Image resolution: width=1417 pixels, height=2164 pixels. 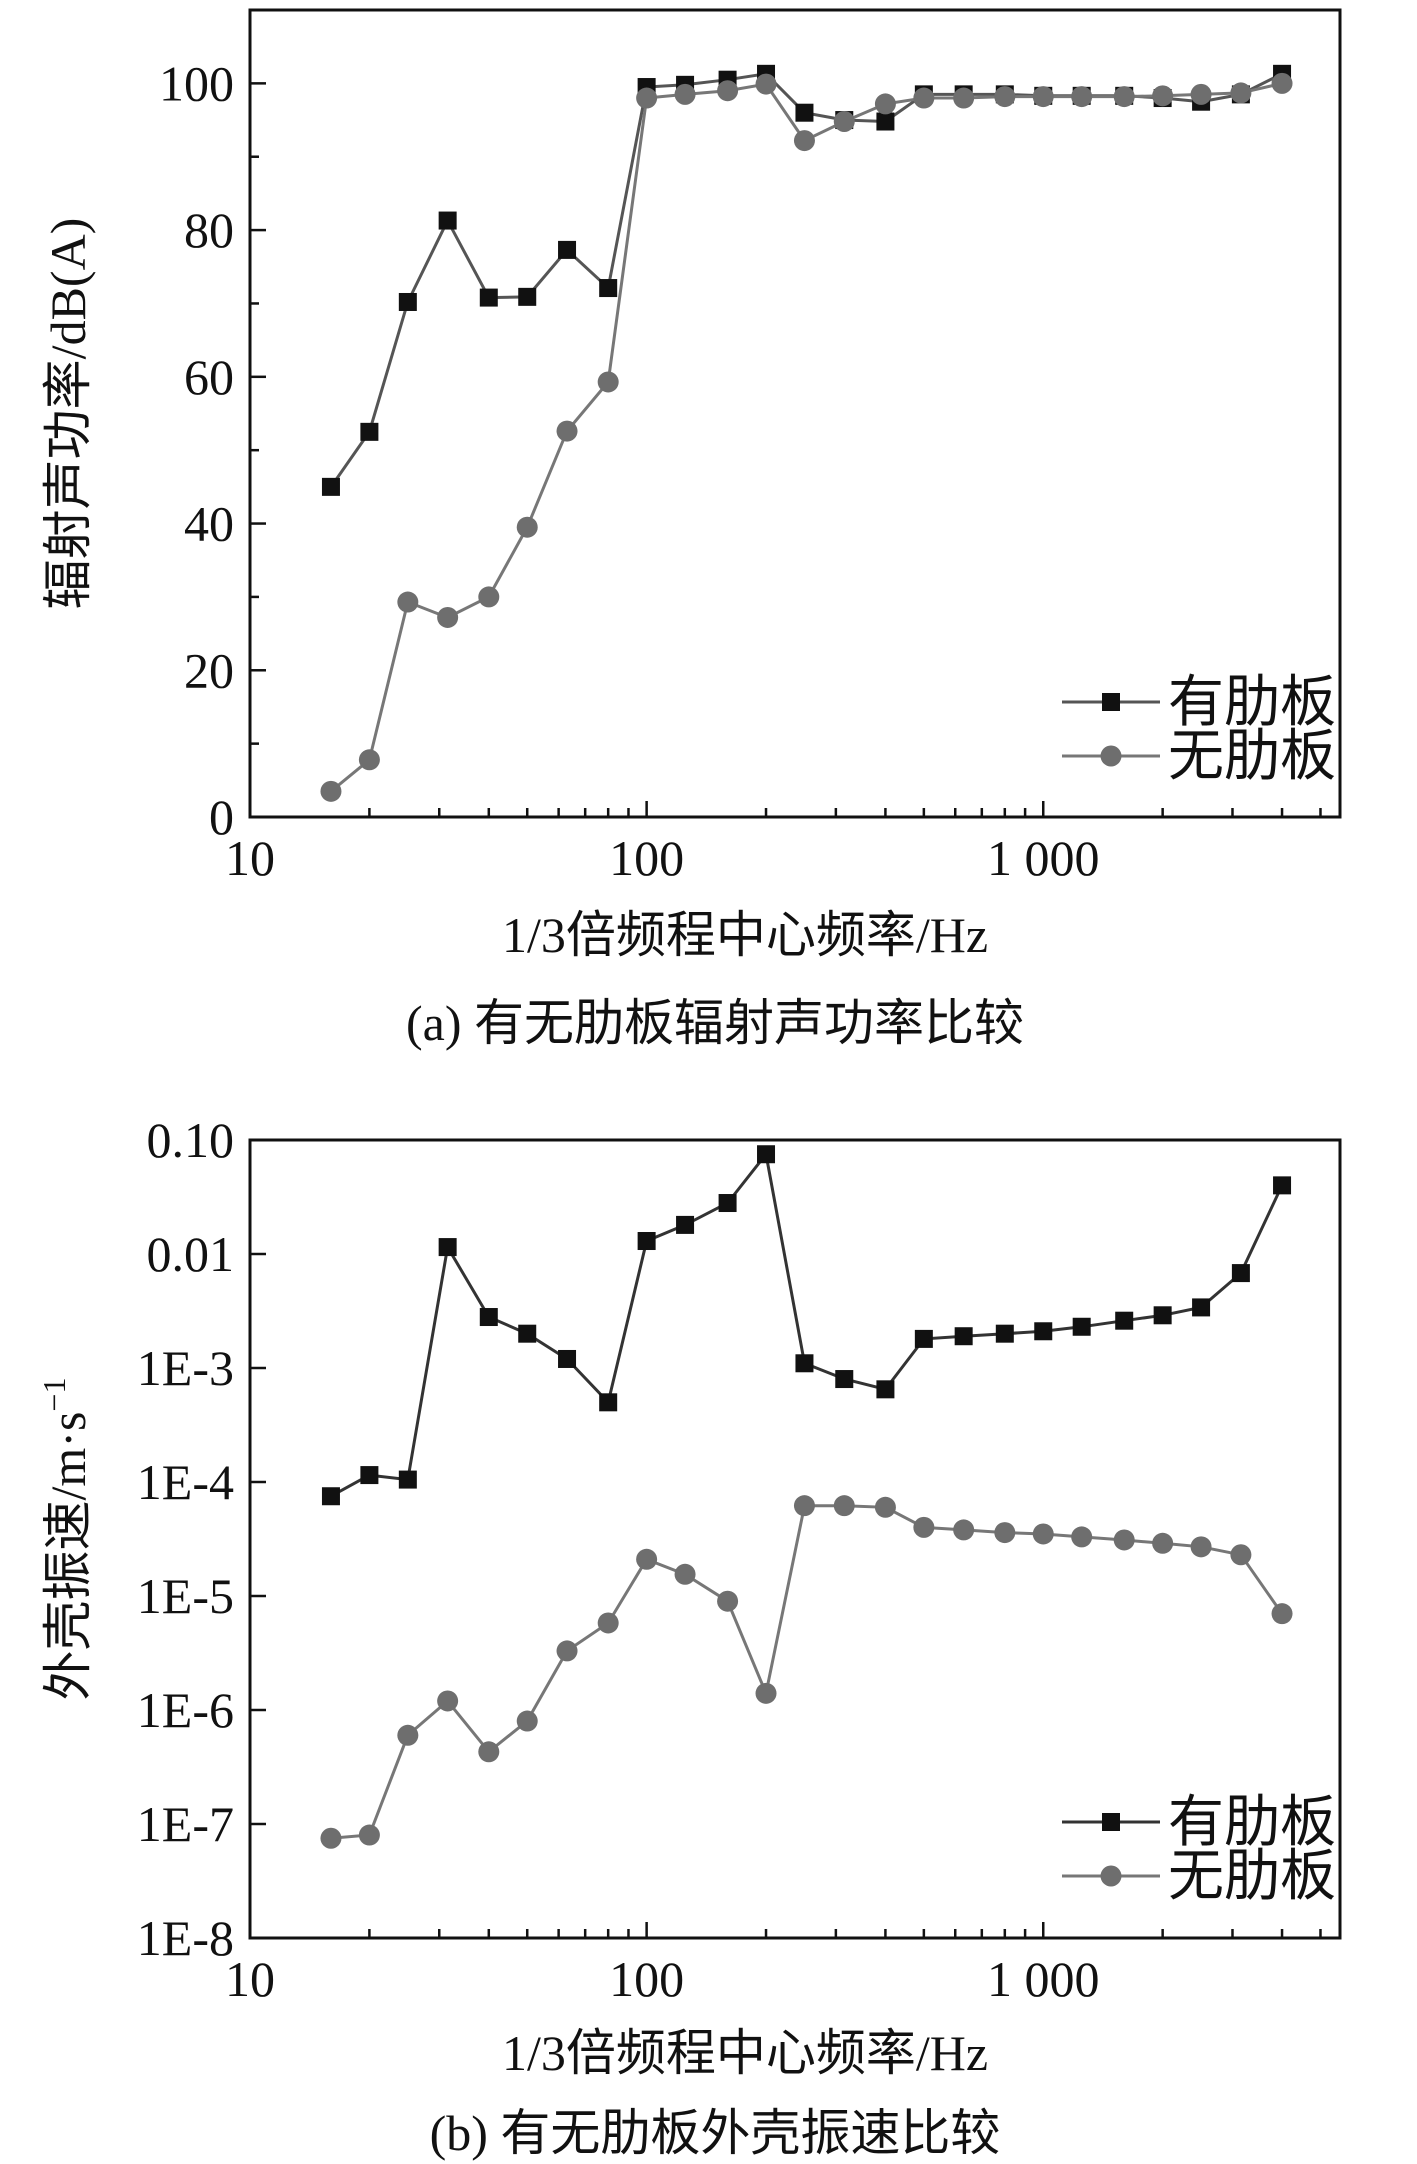 I want to click on y-tick-label: 80, so click(x=209, y=230).